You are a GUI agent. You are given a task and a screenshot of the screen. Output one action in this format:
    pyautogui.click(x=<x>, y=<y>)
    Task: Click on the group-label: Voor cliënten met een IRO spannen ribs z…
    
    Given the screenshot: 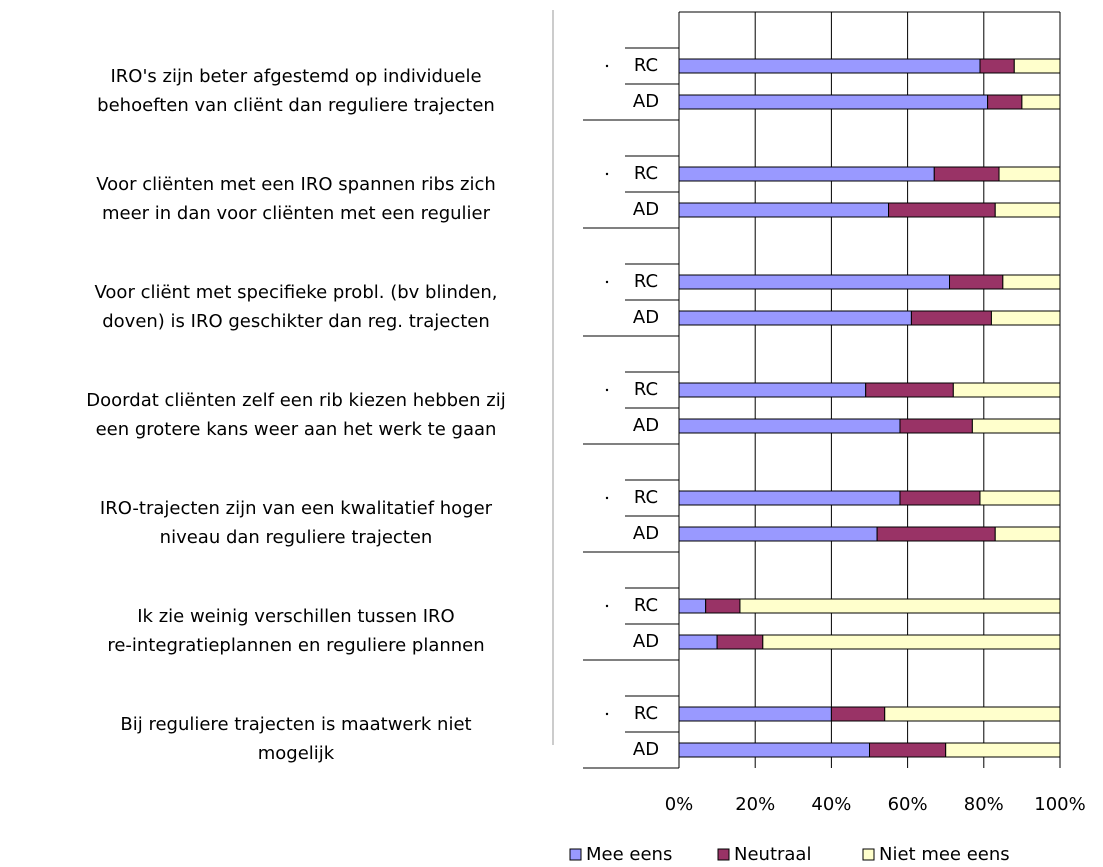 What is the action you would take?
    pyautogui.click(x=296, y=184)
    